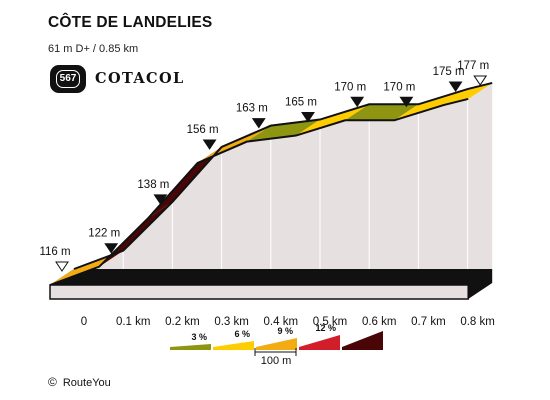 This screenshot has height=400, width=550. Describe the element at coordinates (231, 322) in the screenshot. I see `x-tick-label: 0.3 km` at that location.